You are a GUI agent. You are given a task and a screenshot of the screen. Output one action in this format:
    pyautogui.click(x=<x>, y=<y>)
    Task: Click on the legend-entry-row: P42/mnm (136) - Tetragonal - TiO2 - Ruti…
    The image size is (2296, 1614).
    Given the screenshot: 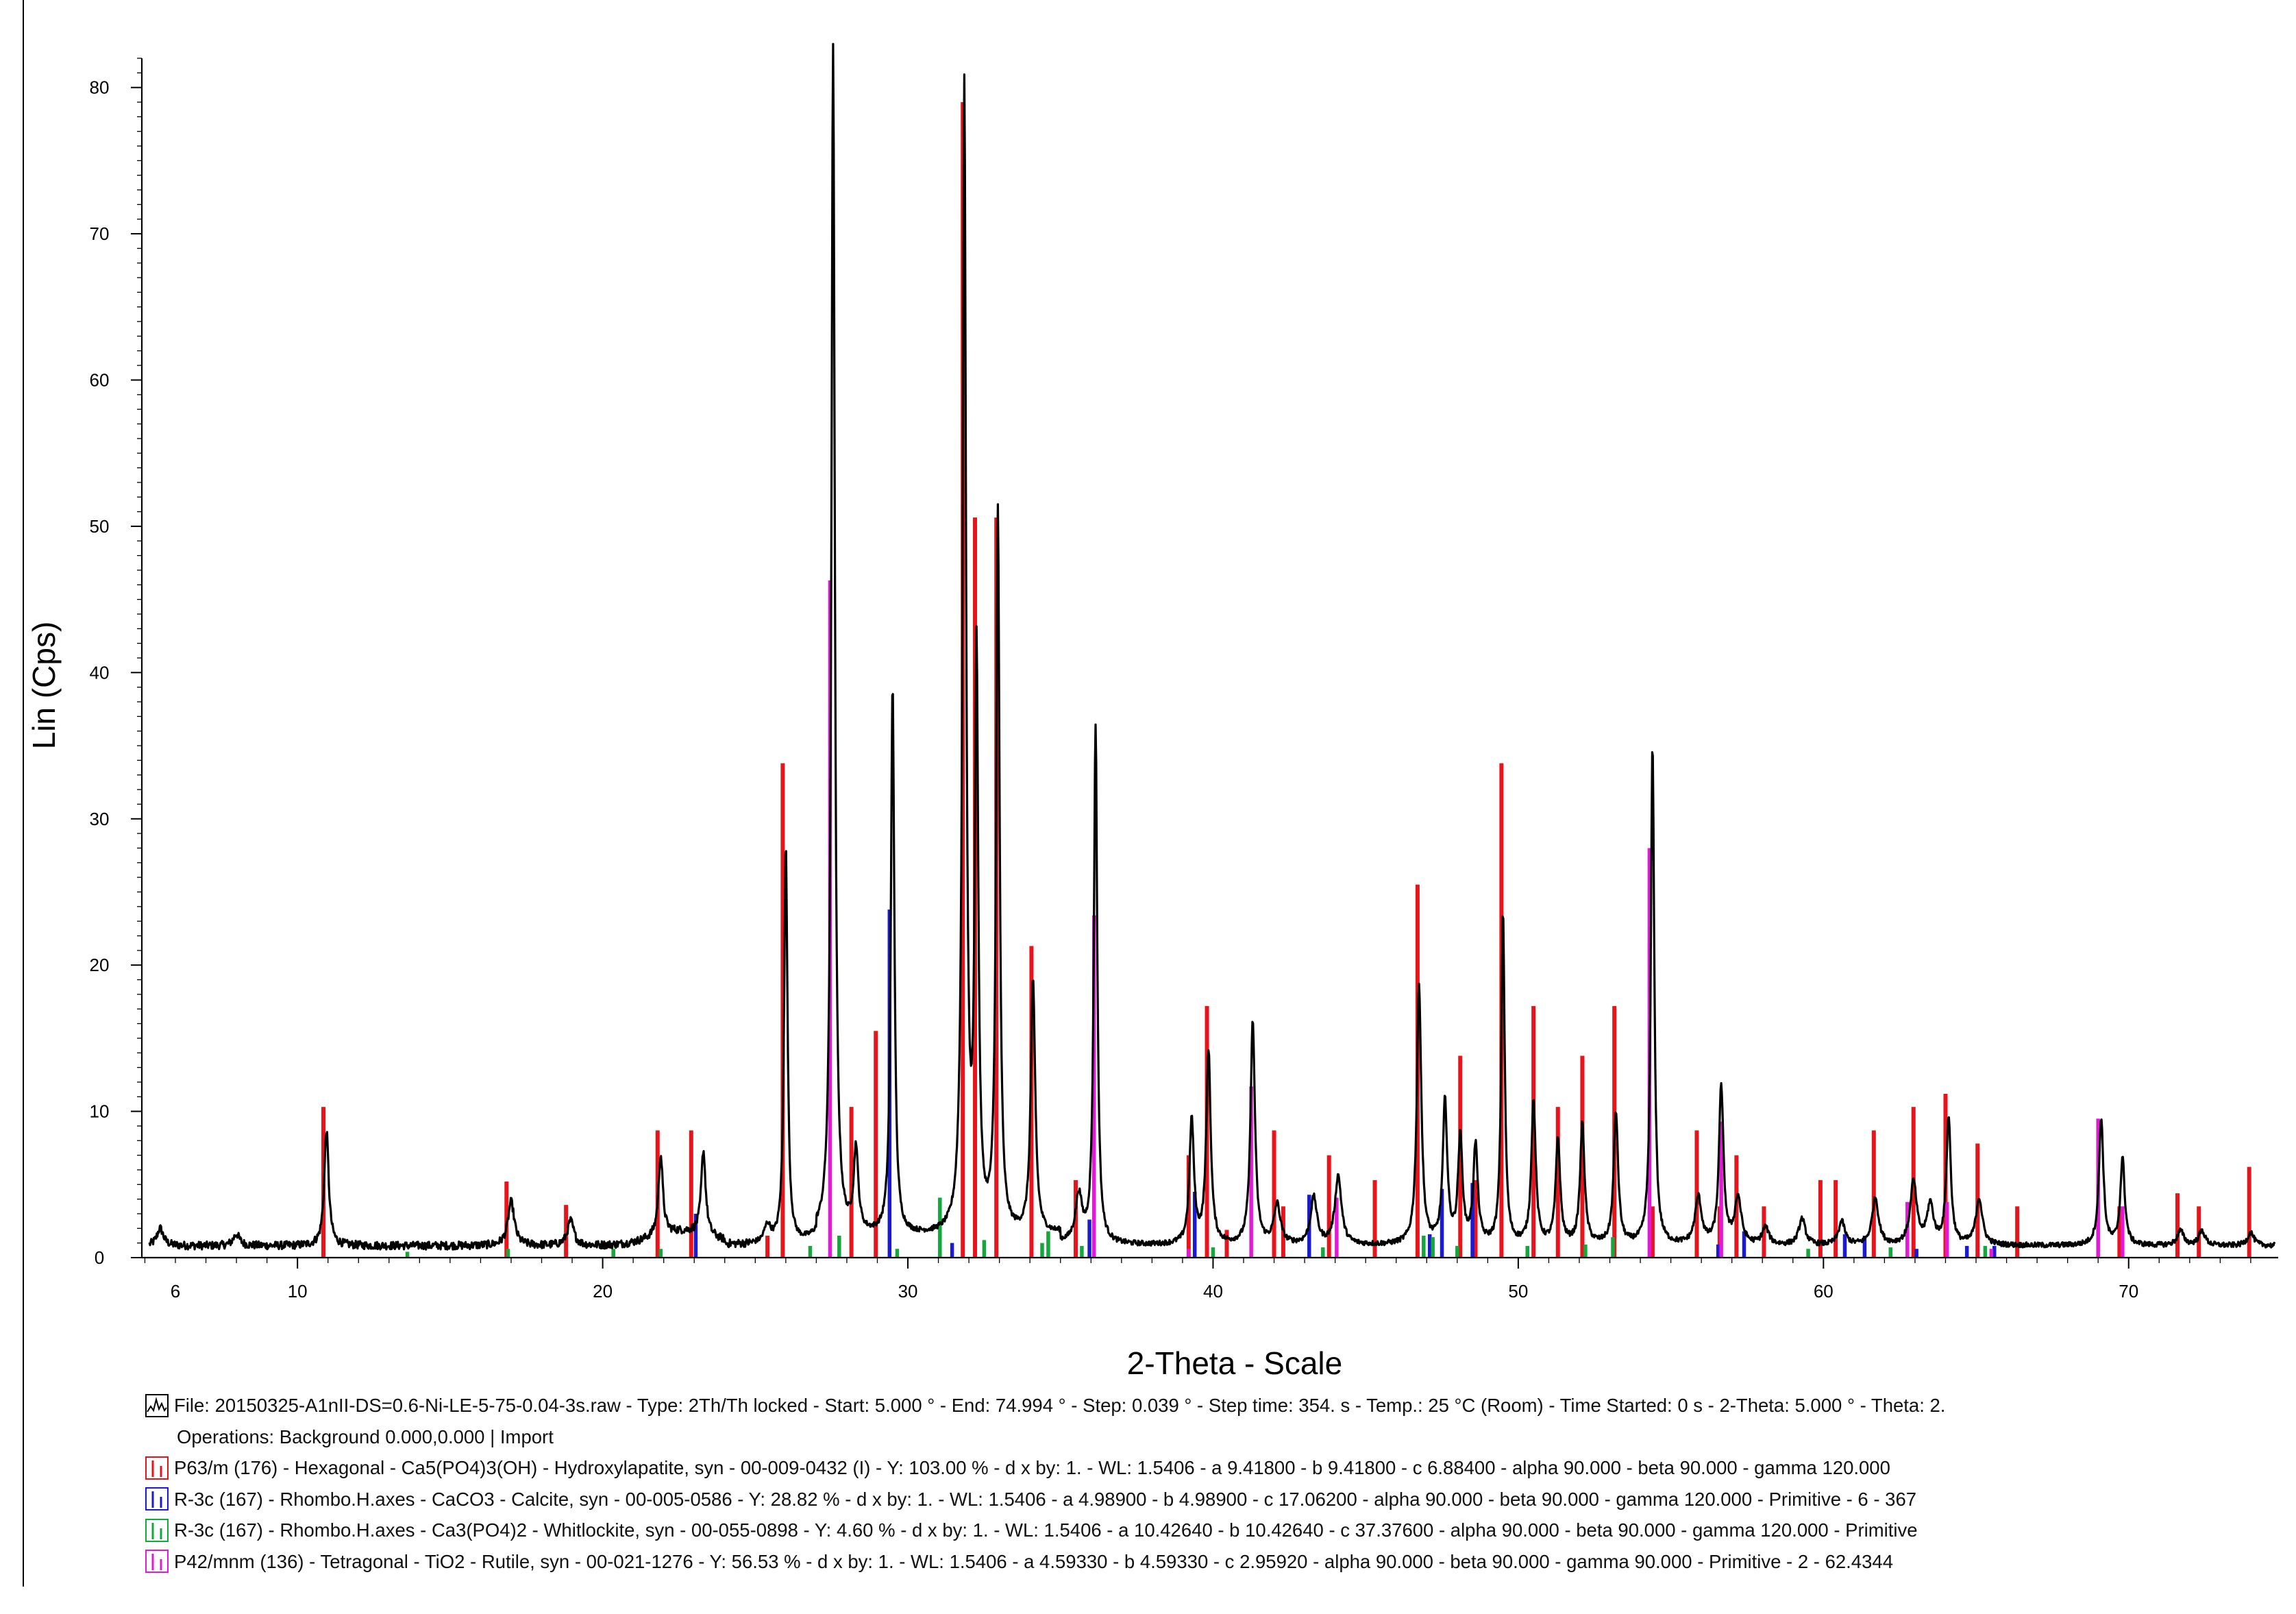 What is the action you would take?
    pyautogui.click(x=1214, y=1562)
    